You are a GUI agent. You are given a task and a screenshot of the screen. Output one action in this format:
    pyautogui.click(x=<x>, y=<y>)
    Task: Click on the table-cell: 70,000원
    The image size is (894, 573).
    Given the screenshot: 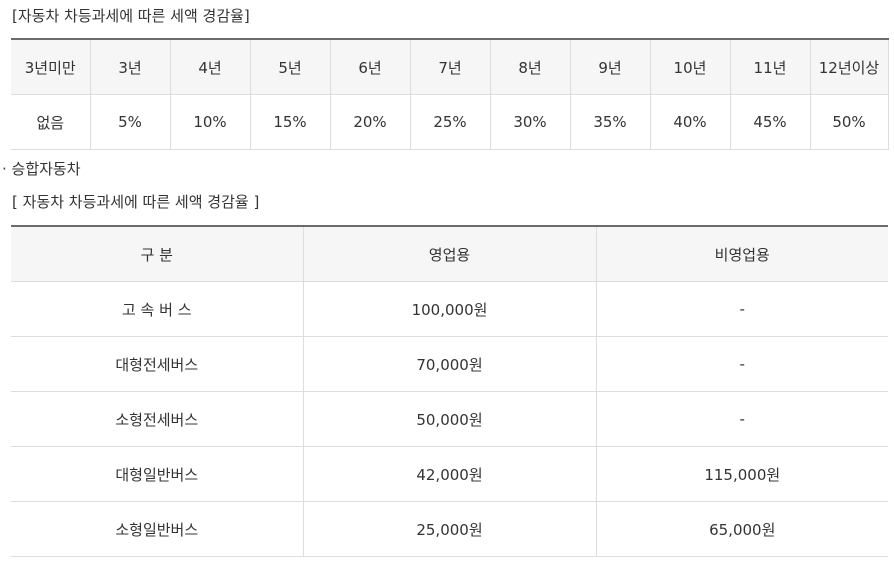 What is the action you would take?
    pyautogui.click(x=450, y=364)
    